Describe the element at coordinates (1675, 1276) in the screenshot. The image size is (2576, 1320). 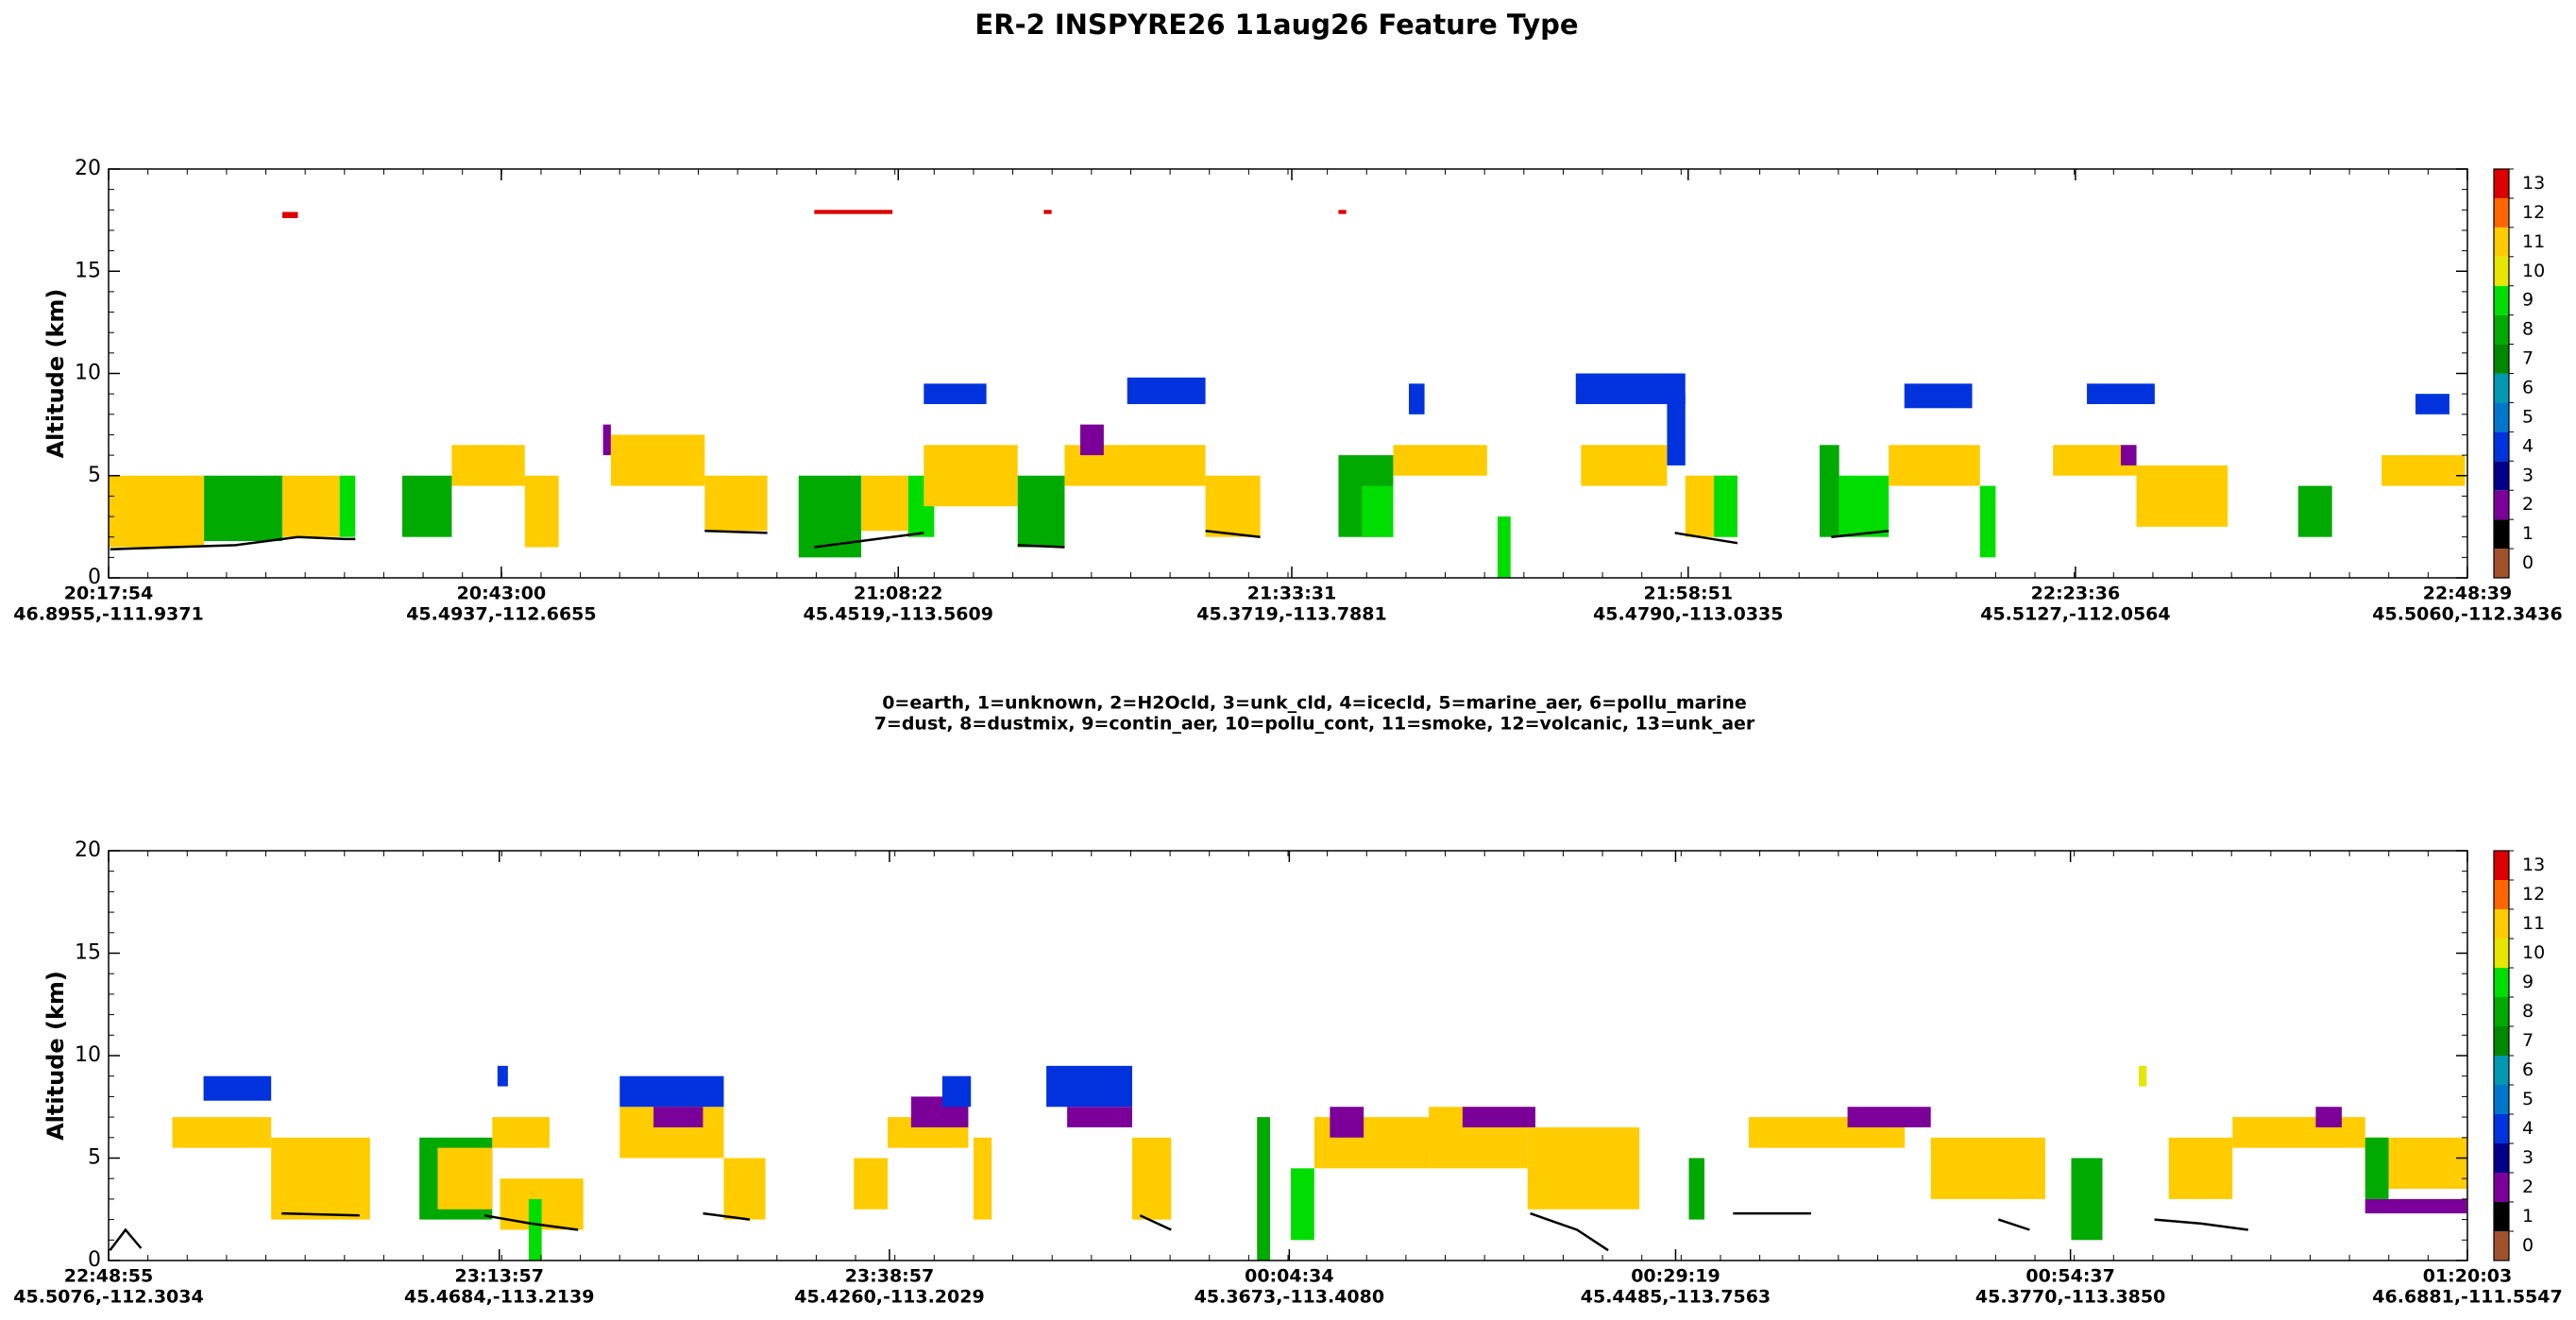
I see `x-tick-label: 00:29:19` at that location.